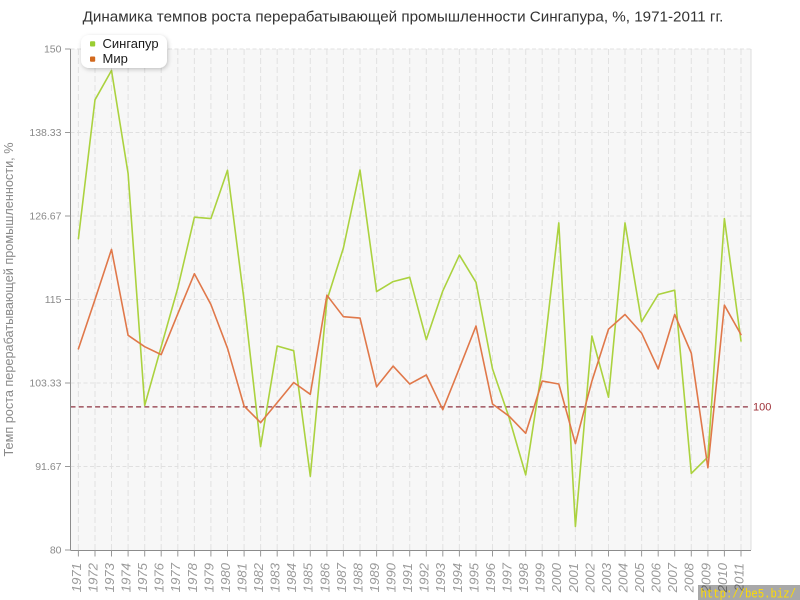  What do you see at coordinates (275, 577) in the screenshot?
I see `svg-text: 1983` at bounding box center [275, 577].